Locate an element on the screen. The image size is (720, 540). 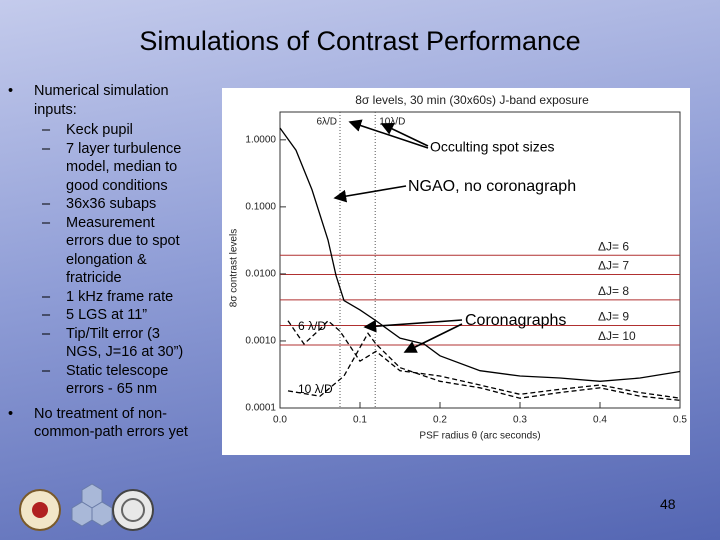
y-tick-label: 0.1000 is located at coordinates (260, 207).